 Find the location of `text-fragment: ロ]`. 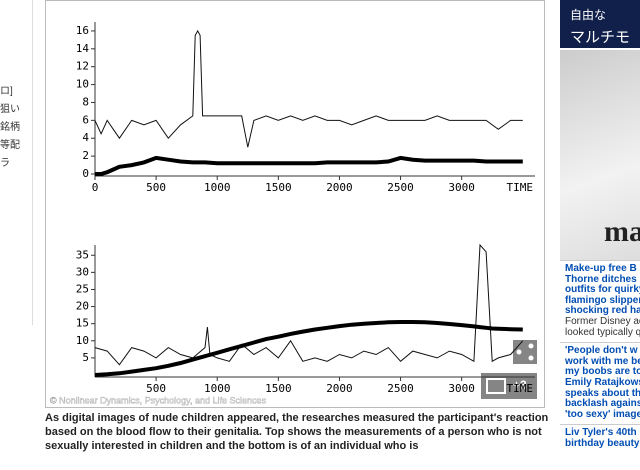

text-fragment: ロ] is located at coordinates (6, 91).